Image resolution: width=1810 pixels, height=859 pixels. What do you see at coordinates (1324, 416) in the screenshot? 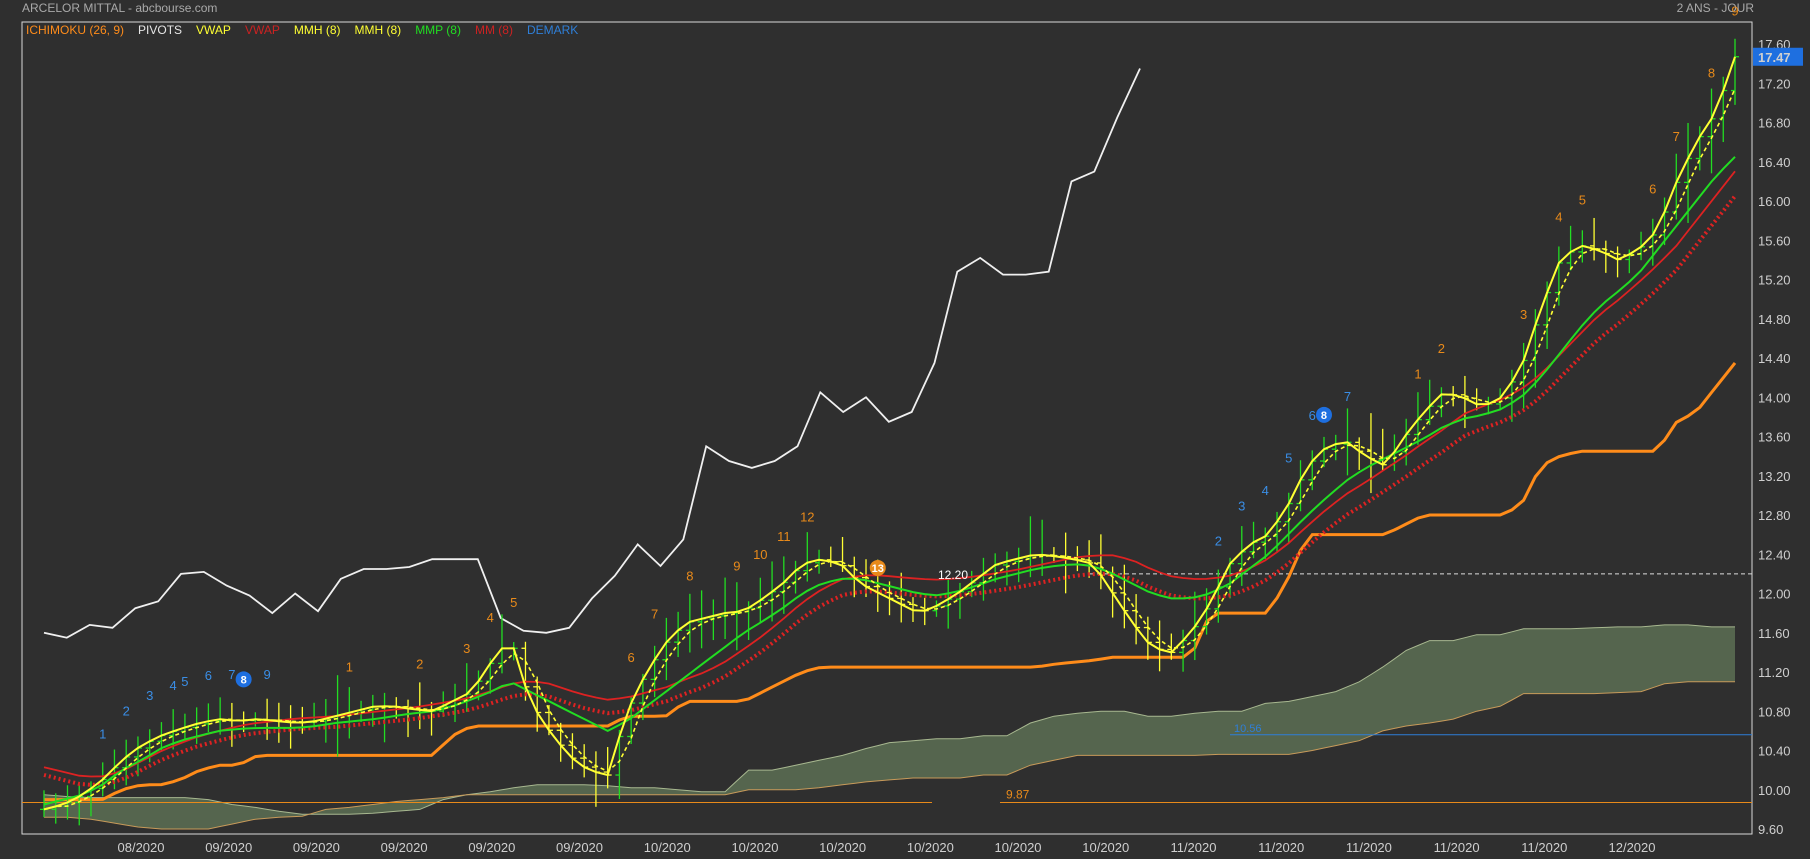
I see `demark-badge-c-label: 8` at bounding box center [1324, 416].